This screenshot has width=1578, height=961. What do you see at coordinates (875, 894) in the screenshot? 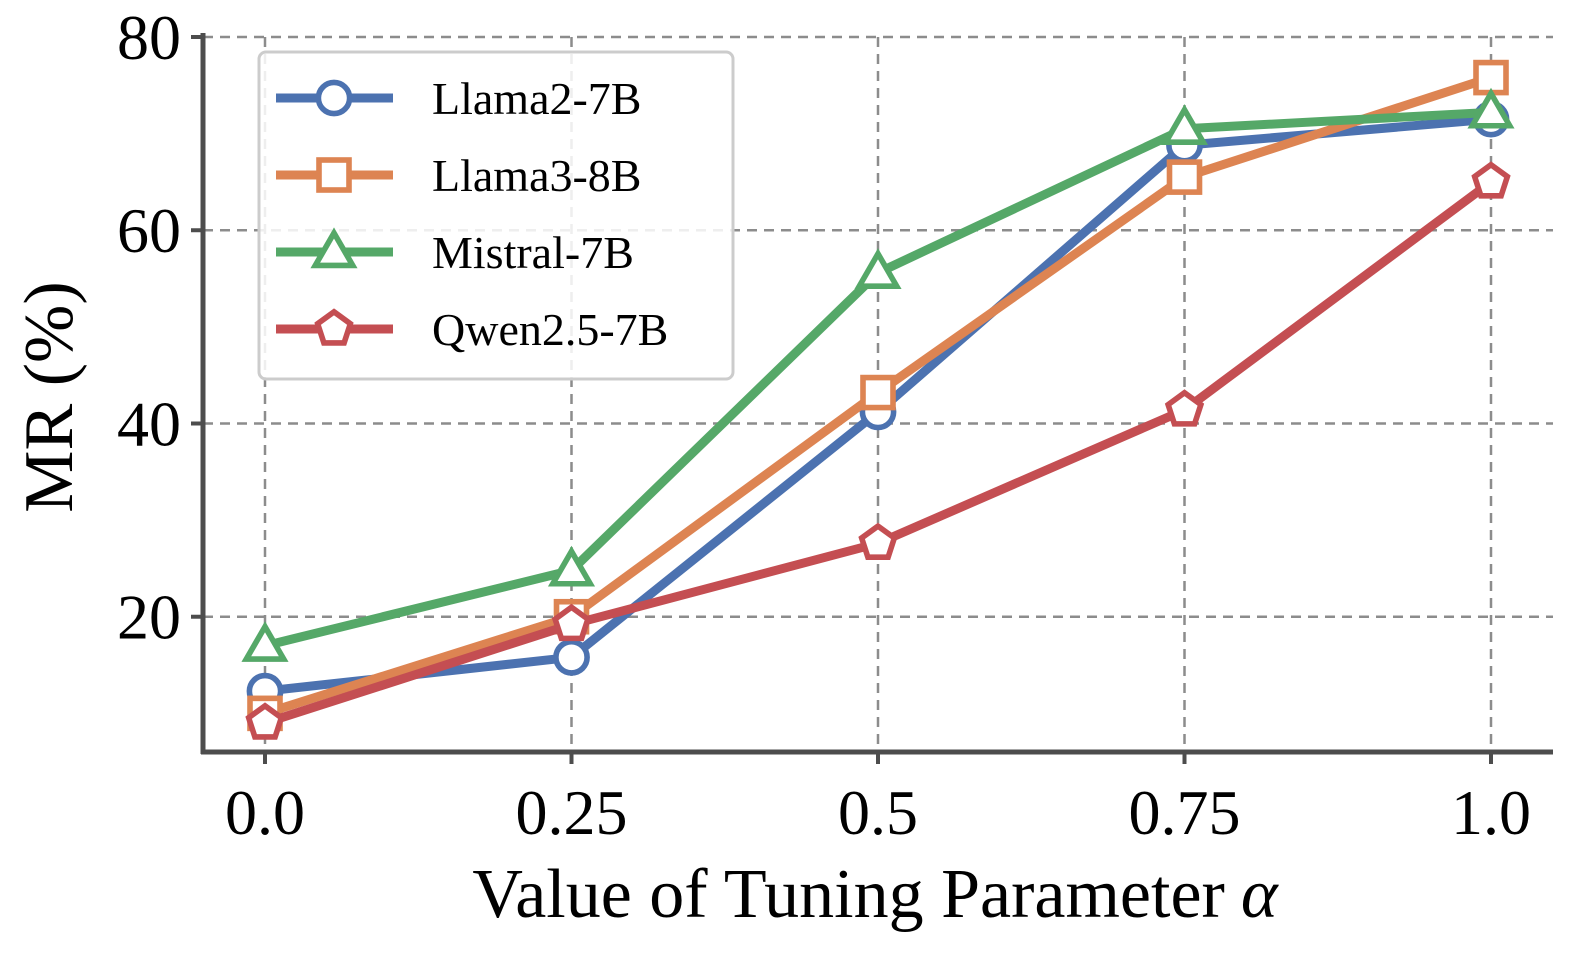
I see `x-axis-title: Value of Tuning Parameter α` at bounding box center [875, 894].